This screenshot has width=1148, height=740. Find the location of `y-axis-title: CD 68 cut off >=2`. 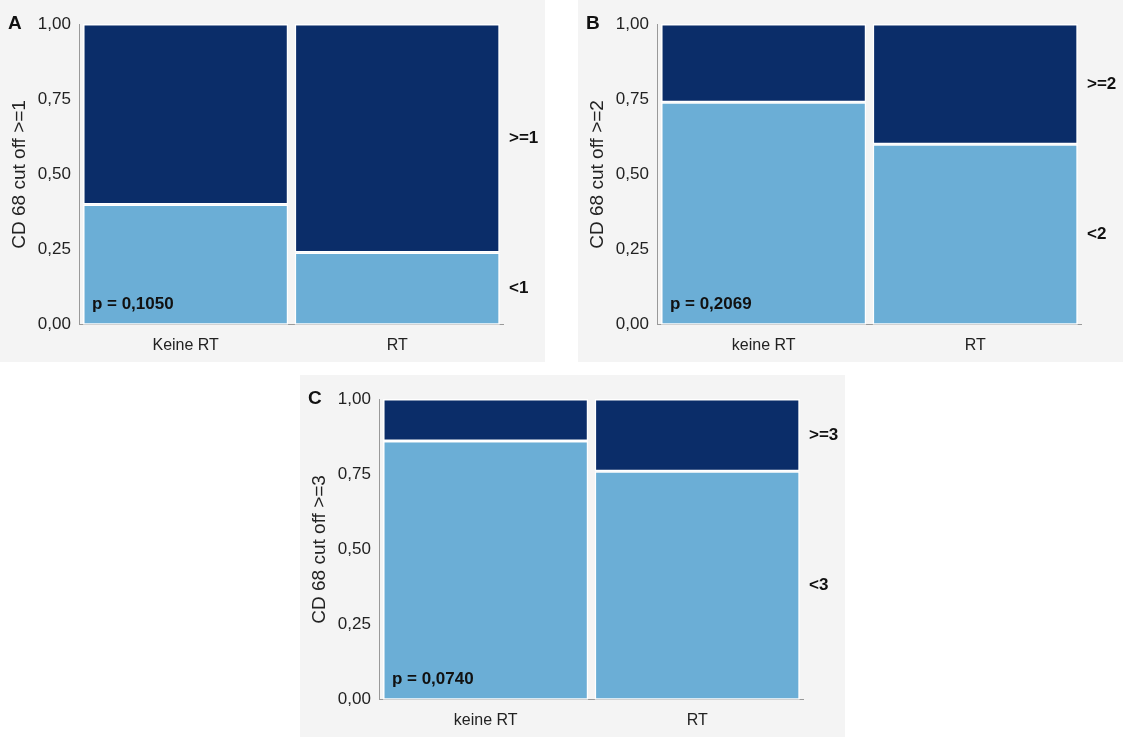

y-axis-title: CD 68 cut off >=2 is located at coordinates (596, 174).